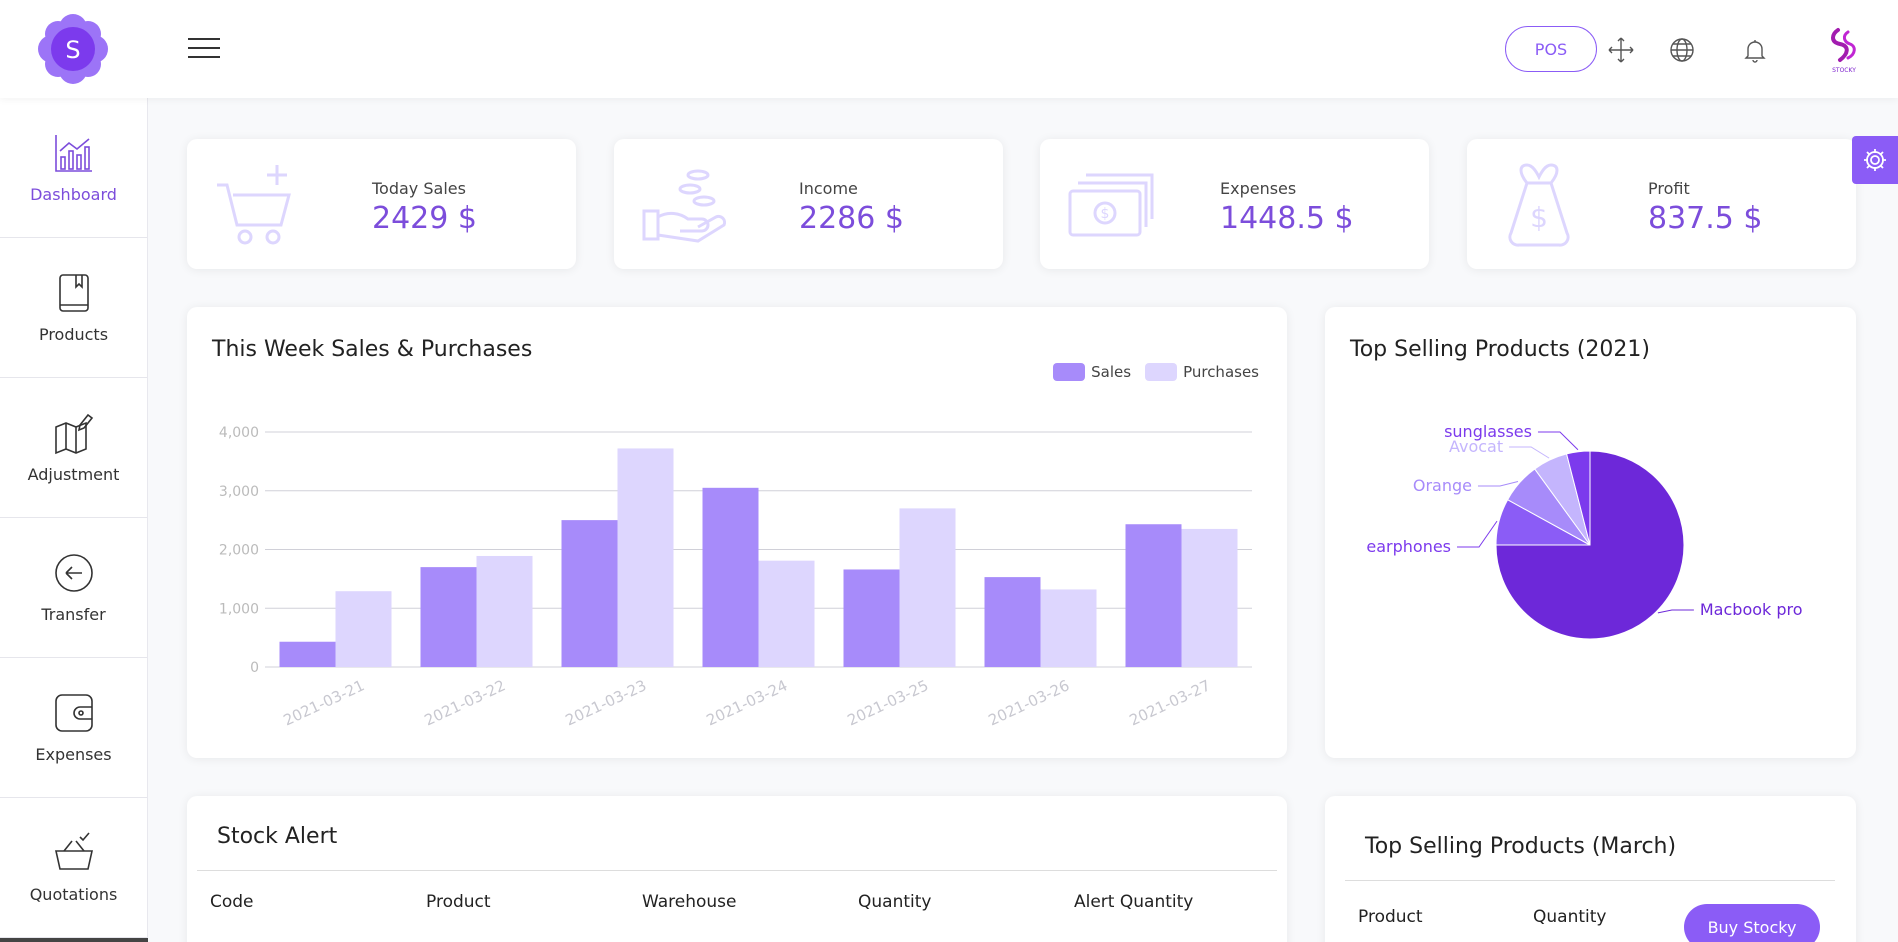 This screenshot has width=1898, height=942. I want to click on basket-check-icon, so click(73, 851).